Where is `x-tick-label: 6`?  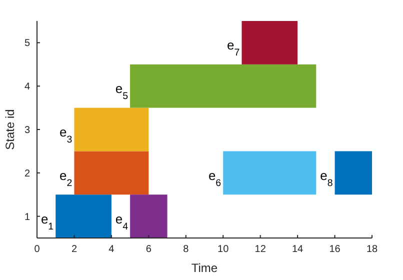 x-tick-label: 6 is located at coordinates (149, 249).